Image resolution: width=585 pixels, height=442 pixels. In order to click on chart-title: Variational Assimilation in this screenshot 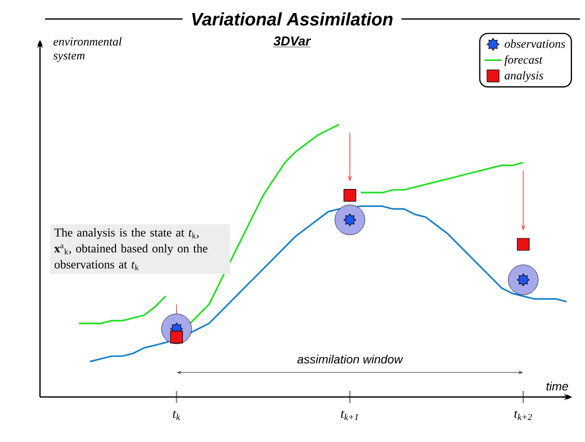, I will do `click(292, 19)`.